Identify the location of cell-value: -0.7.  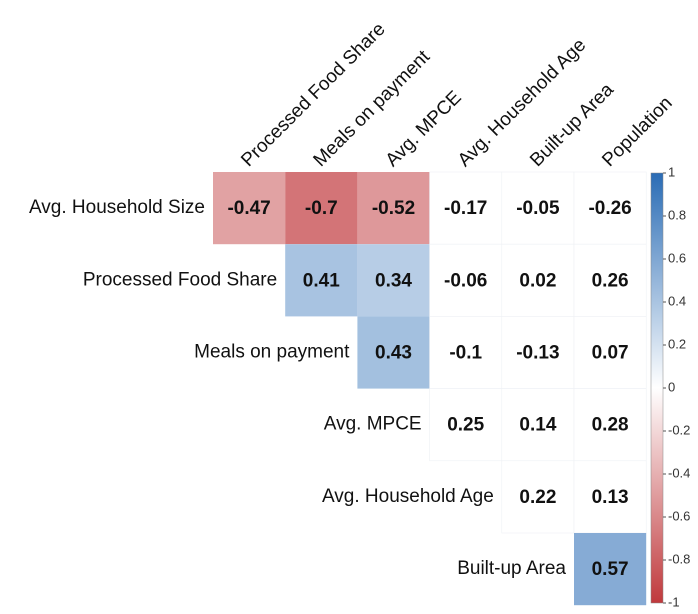
(321, 208).